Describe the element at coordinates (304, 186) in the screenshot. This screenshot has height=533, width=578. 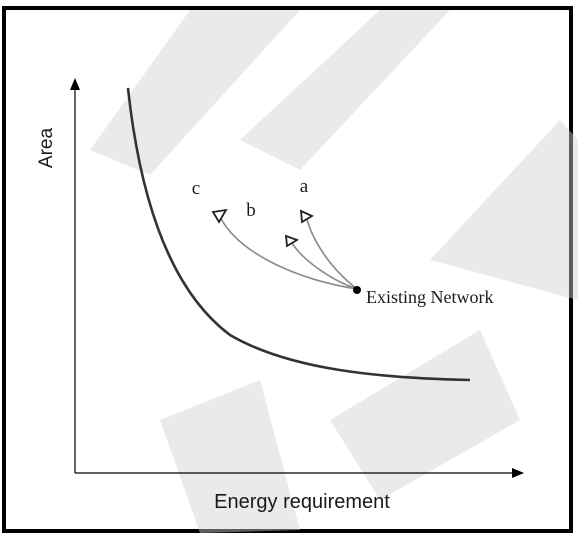
I see `label-a: a` at that location.